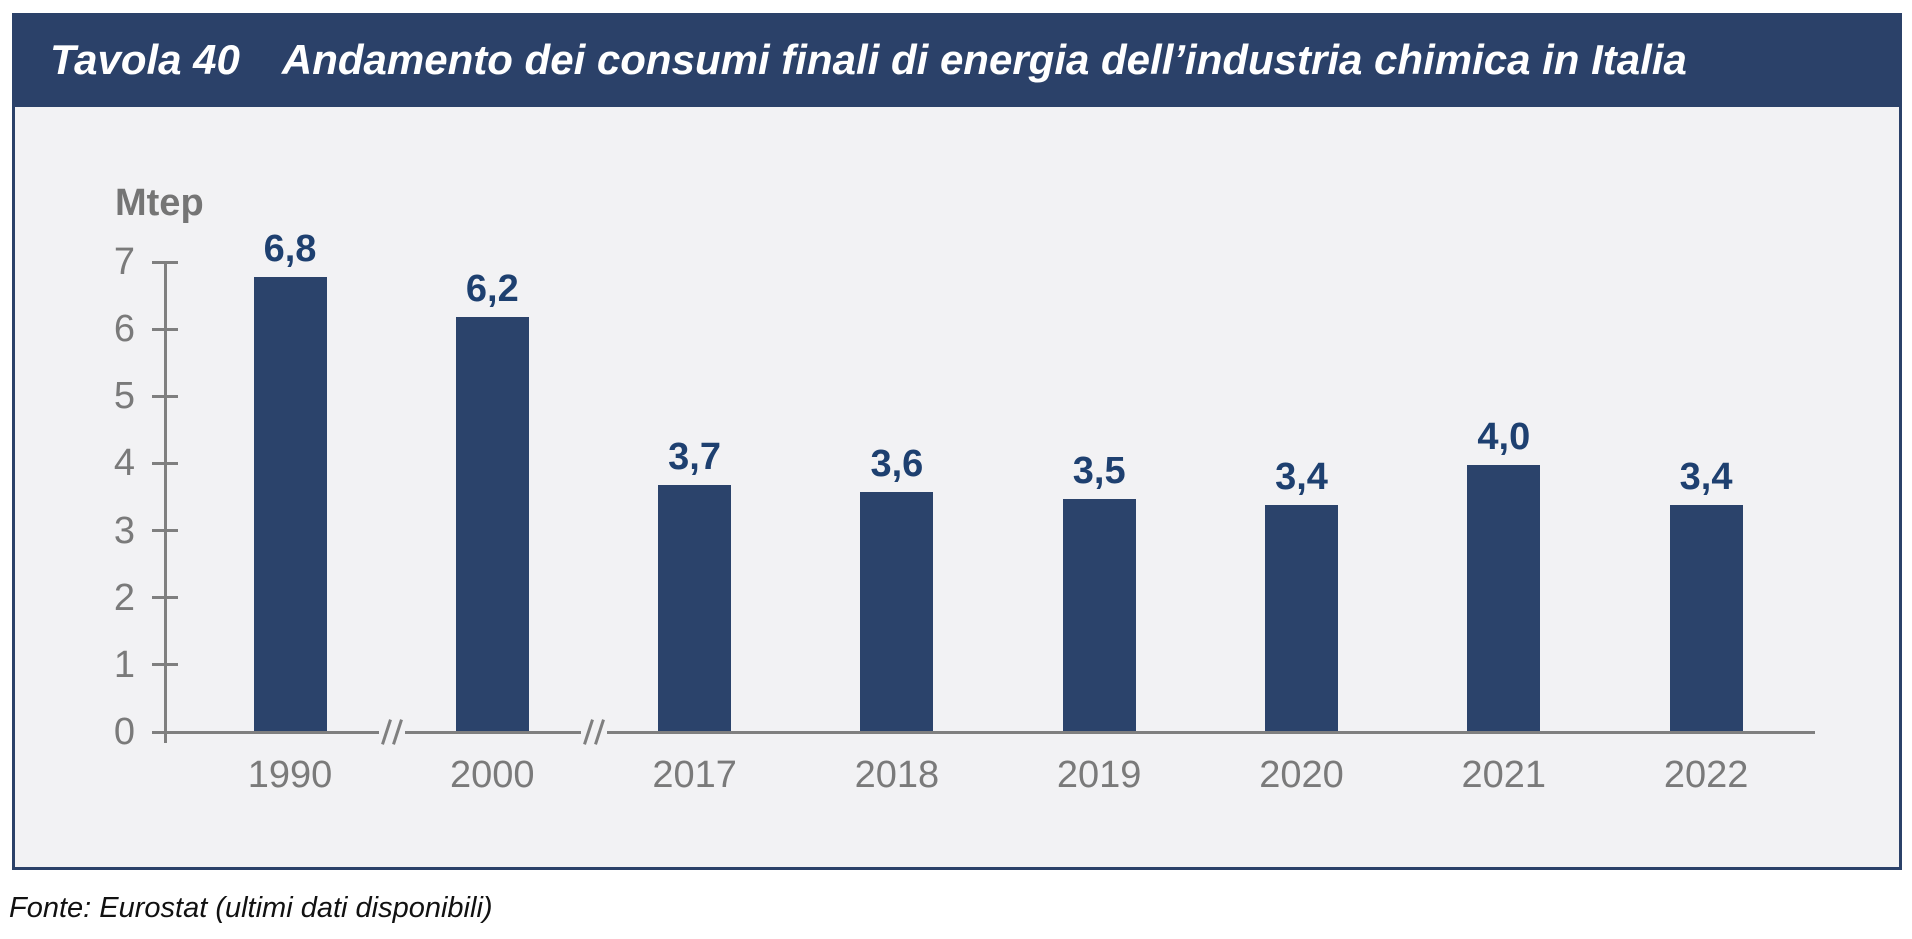 This screenshot has width=1912, height=939. I want to click on y-axis-tick-label: 0, so click(124, 732).